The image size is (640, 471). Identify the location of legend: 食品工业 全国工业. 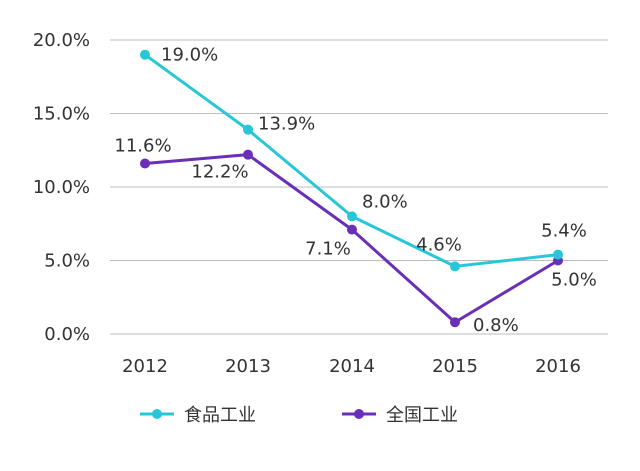
(299, 415).